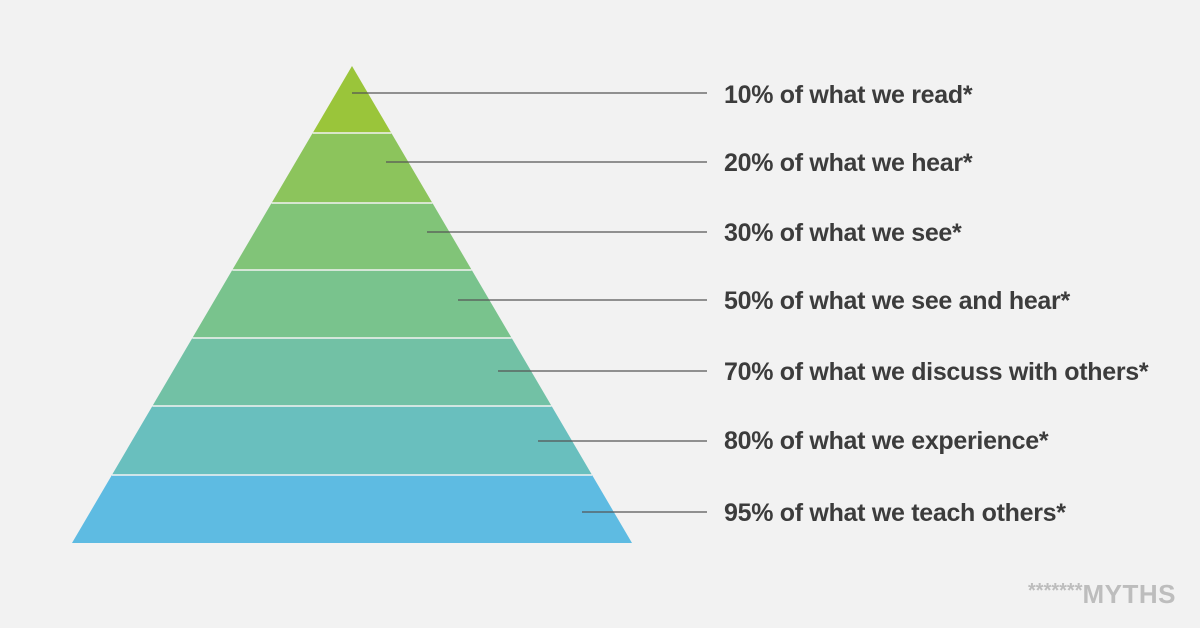 Image resolution: width=1200 pixels, height=628 pixels. Describe the element at coordinates (895, 513) in the screenshot. I see `pyramid-label-7: 95% of what we teach others*` at that location.